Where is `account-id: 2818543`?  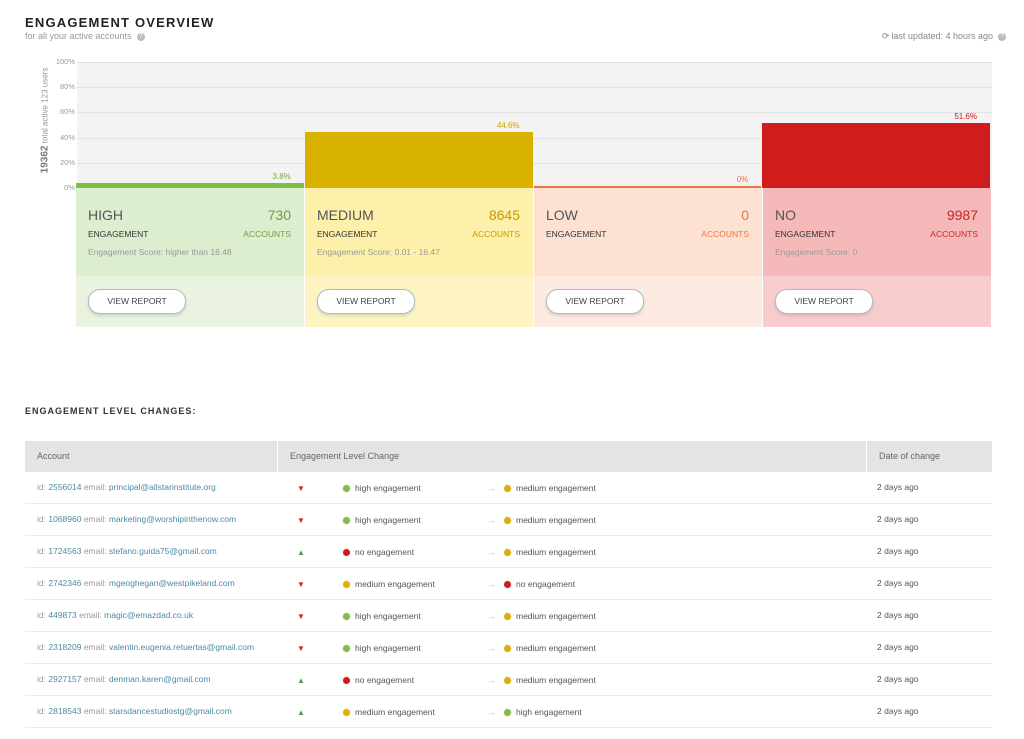
account-id: 2818543 is located at coordinates (65, 711).